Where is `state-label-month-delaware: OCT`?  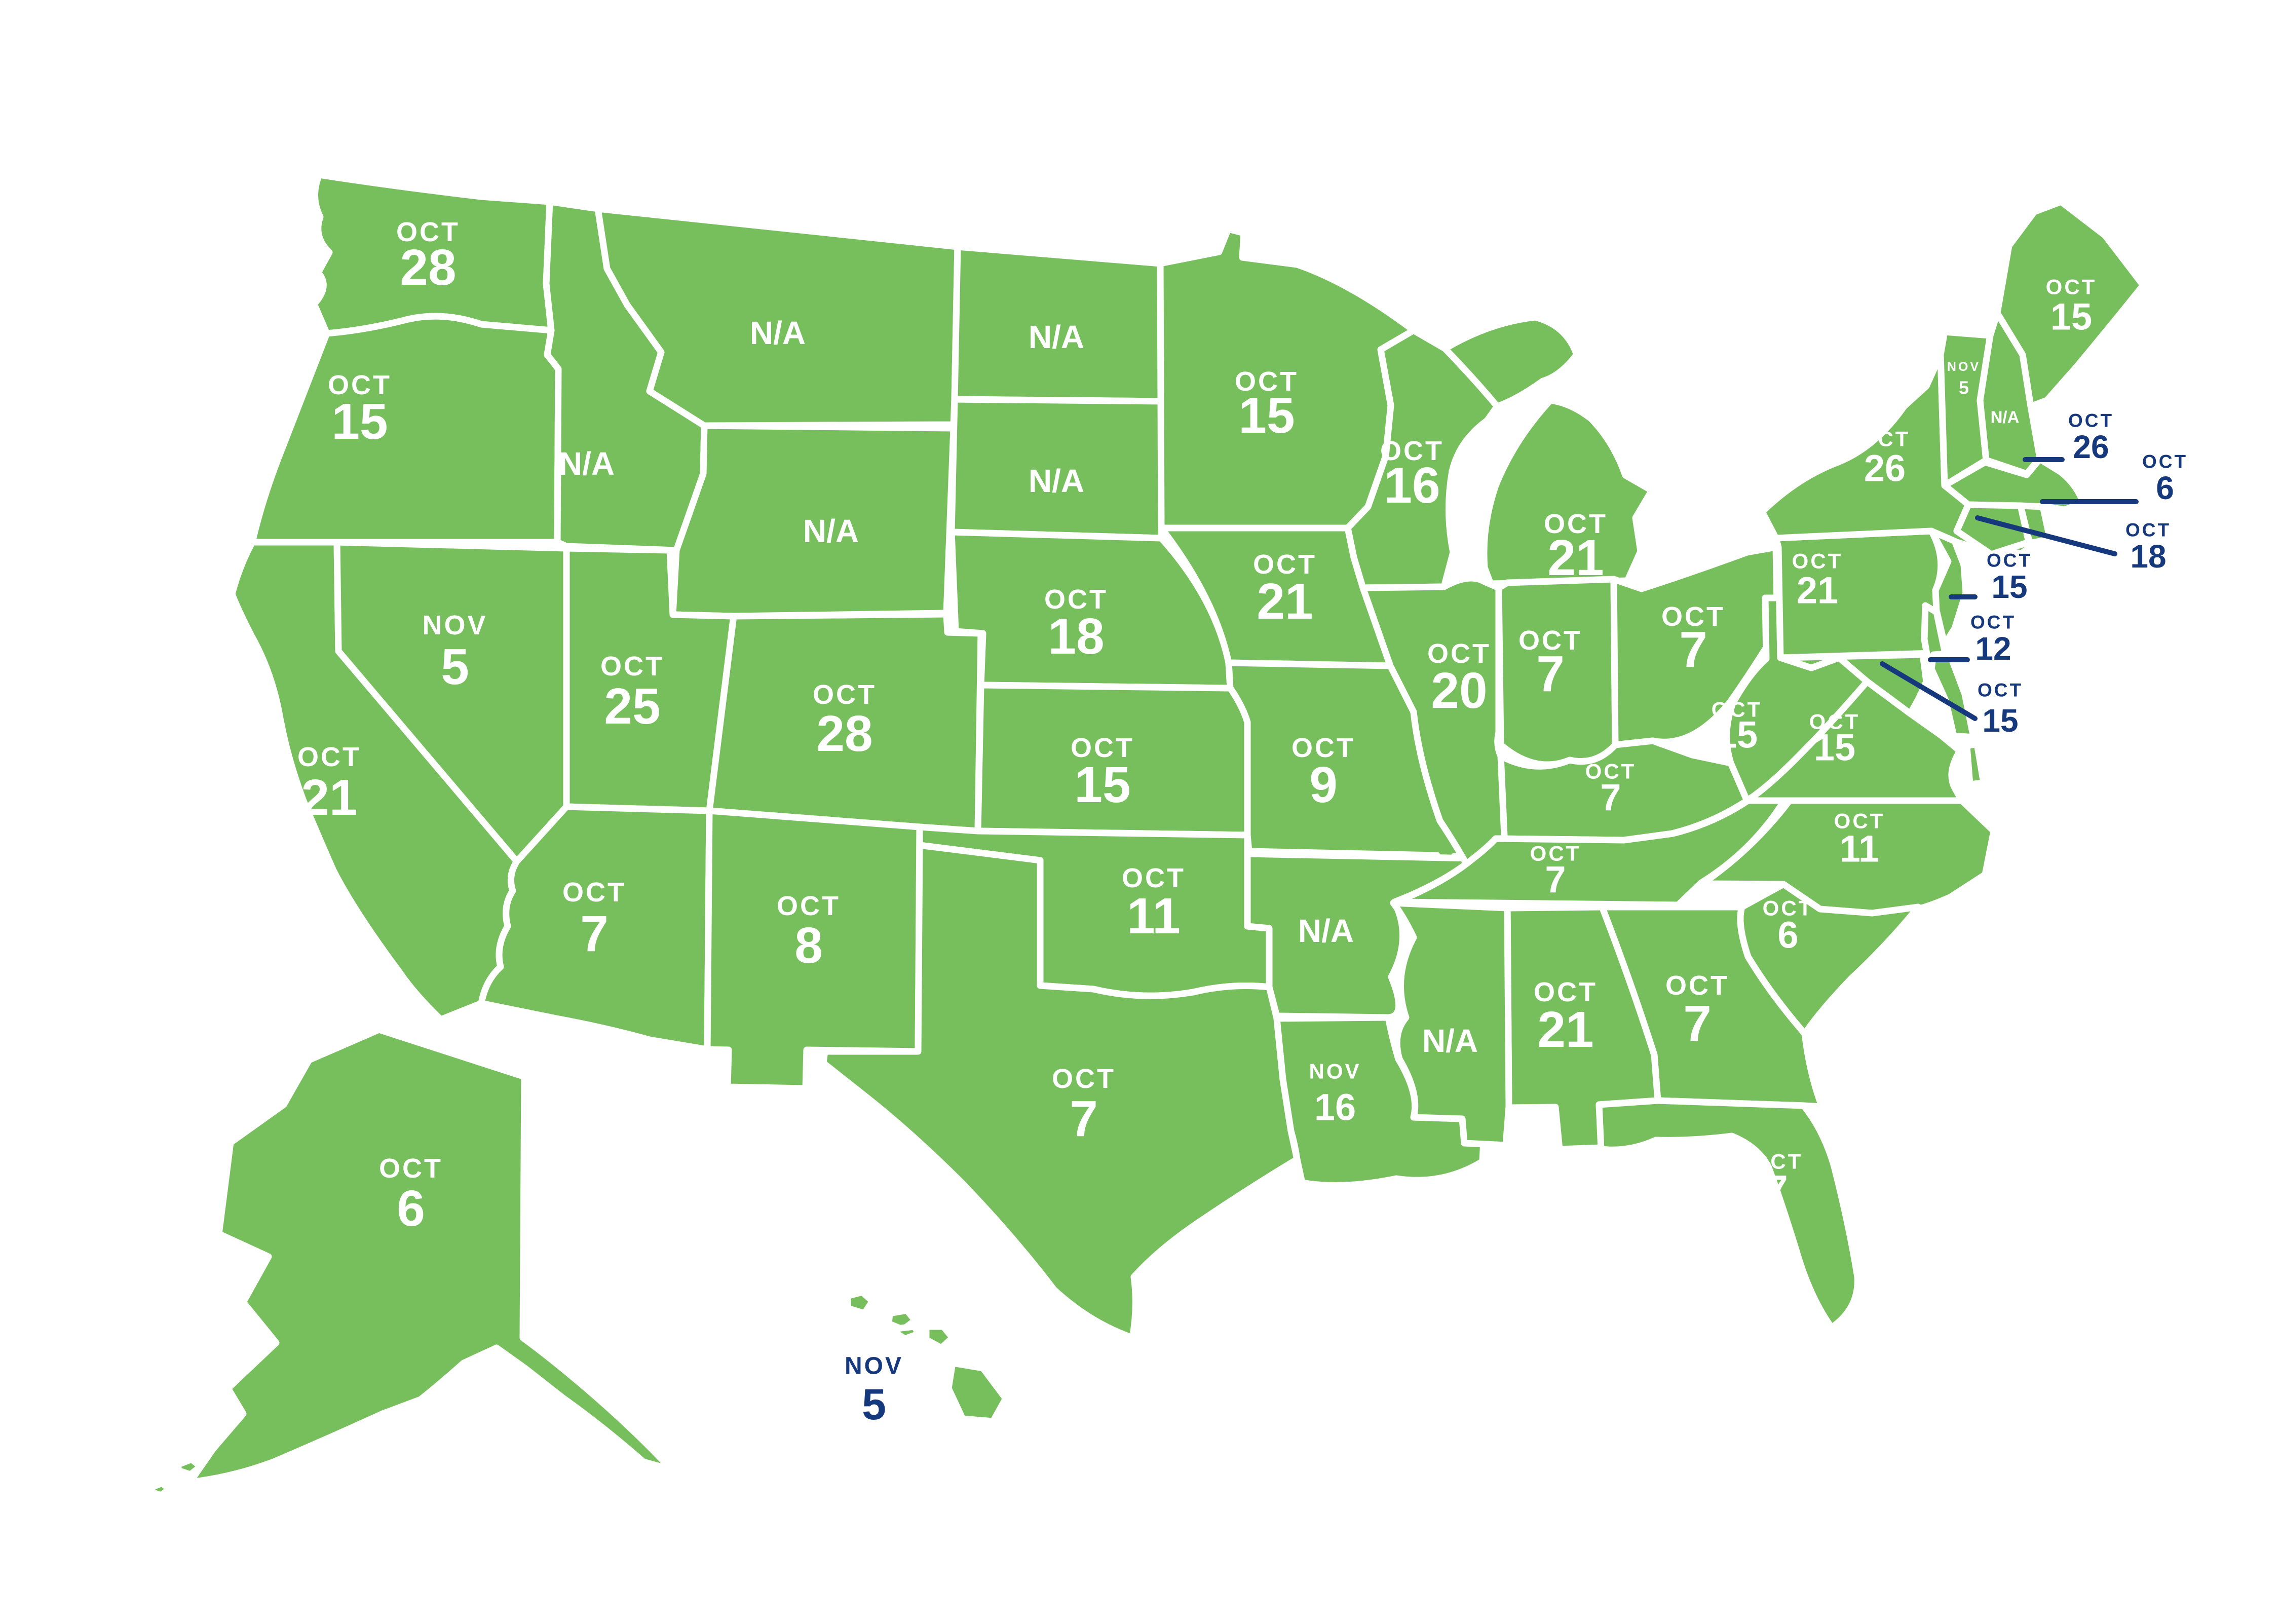
state-label-month-delaware: OCT is located at coordinates (1993, 622).